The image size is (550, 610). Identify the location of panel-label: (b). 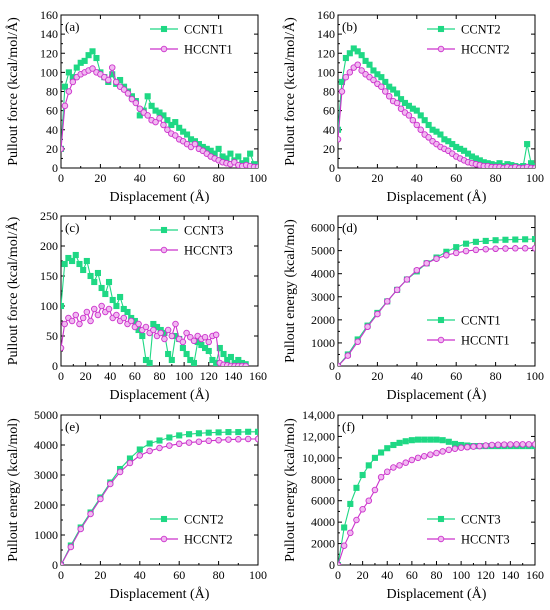
(349, 26).